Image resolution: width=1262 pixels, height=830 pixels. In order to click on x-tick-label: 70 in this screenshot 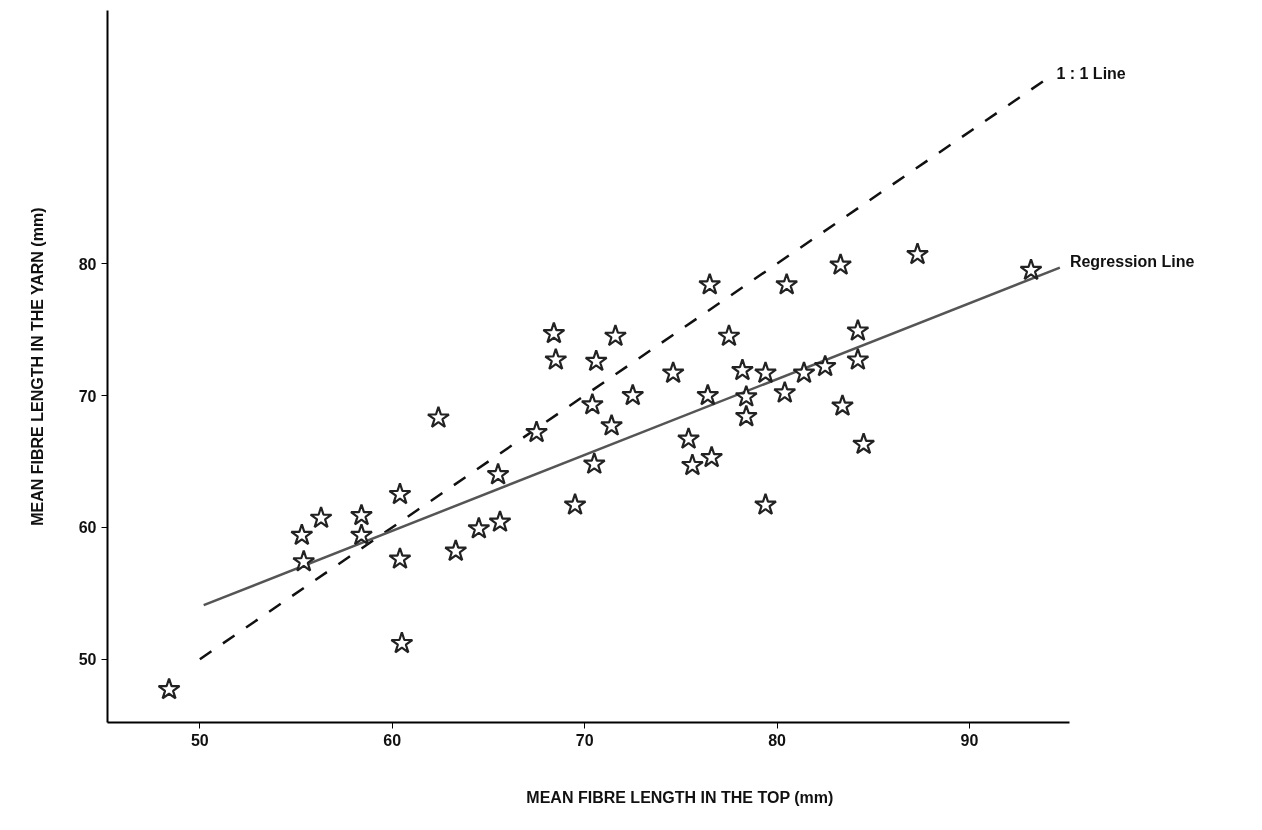, I will do `click(584, 740)`.